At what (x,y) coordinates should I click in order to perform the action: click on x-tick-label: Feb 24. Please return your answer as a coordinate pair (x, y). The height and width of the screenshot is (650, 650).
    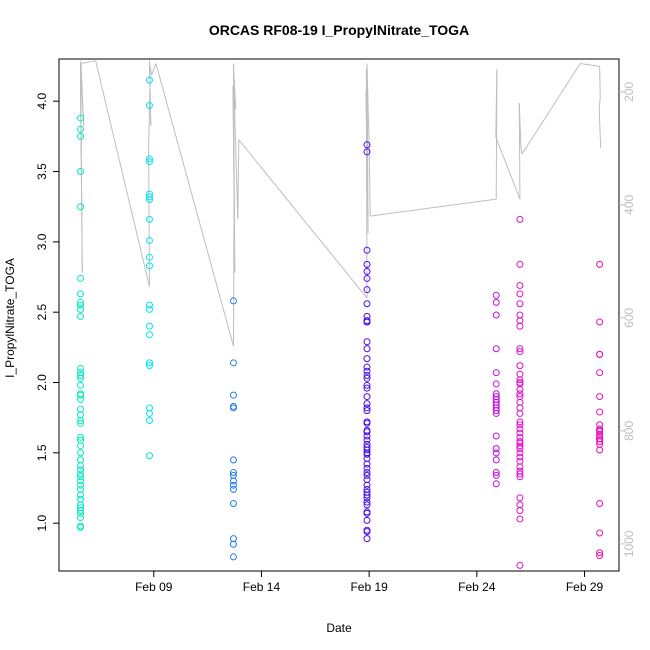
    Looking at the image, I should click on (477, 587).